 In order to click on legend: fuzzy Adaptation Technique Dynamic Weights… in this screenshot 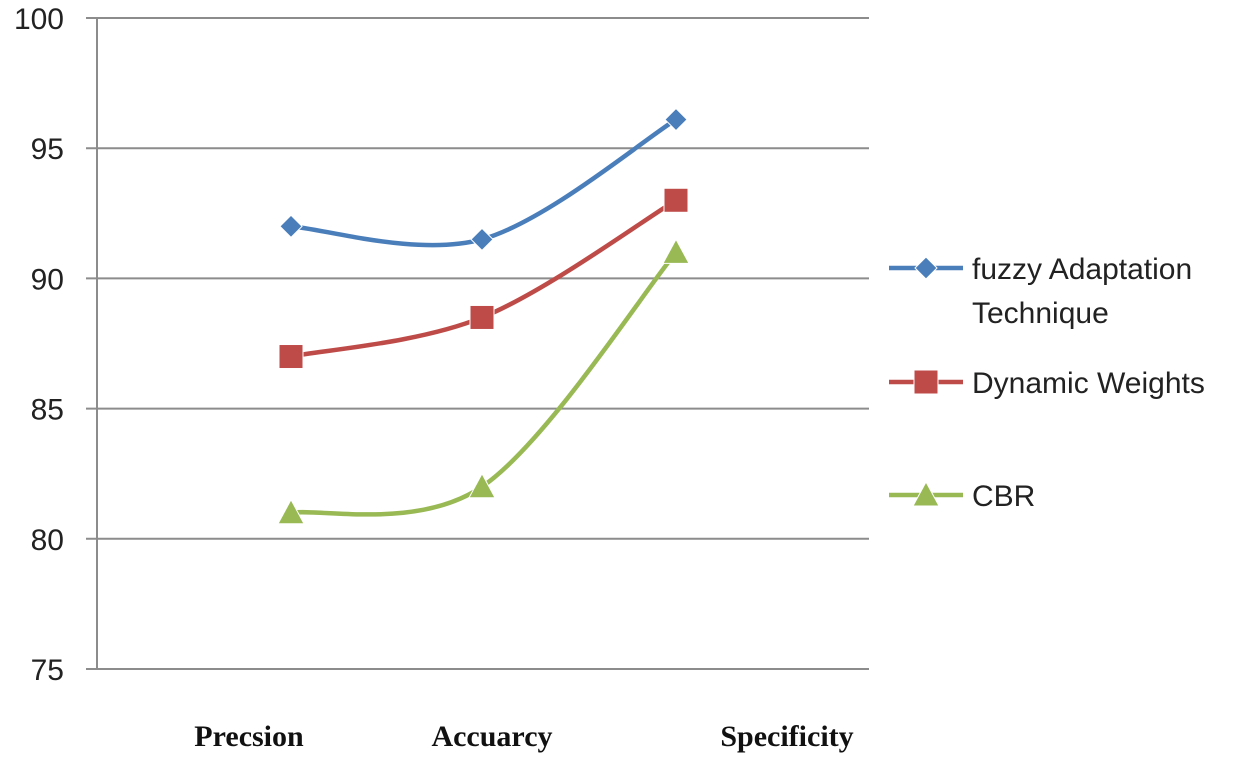, I will do `click(1047, 383)`.